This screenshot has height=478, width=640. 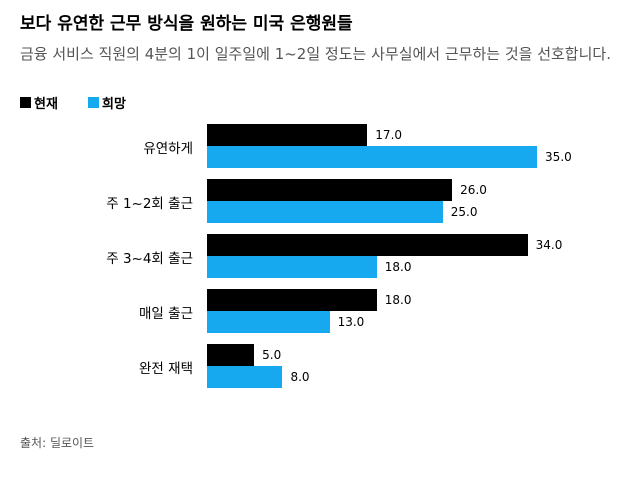 I want to click on value-label: 25.0, so click(x=464, y=212).